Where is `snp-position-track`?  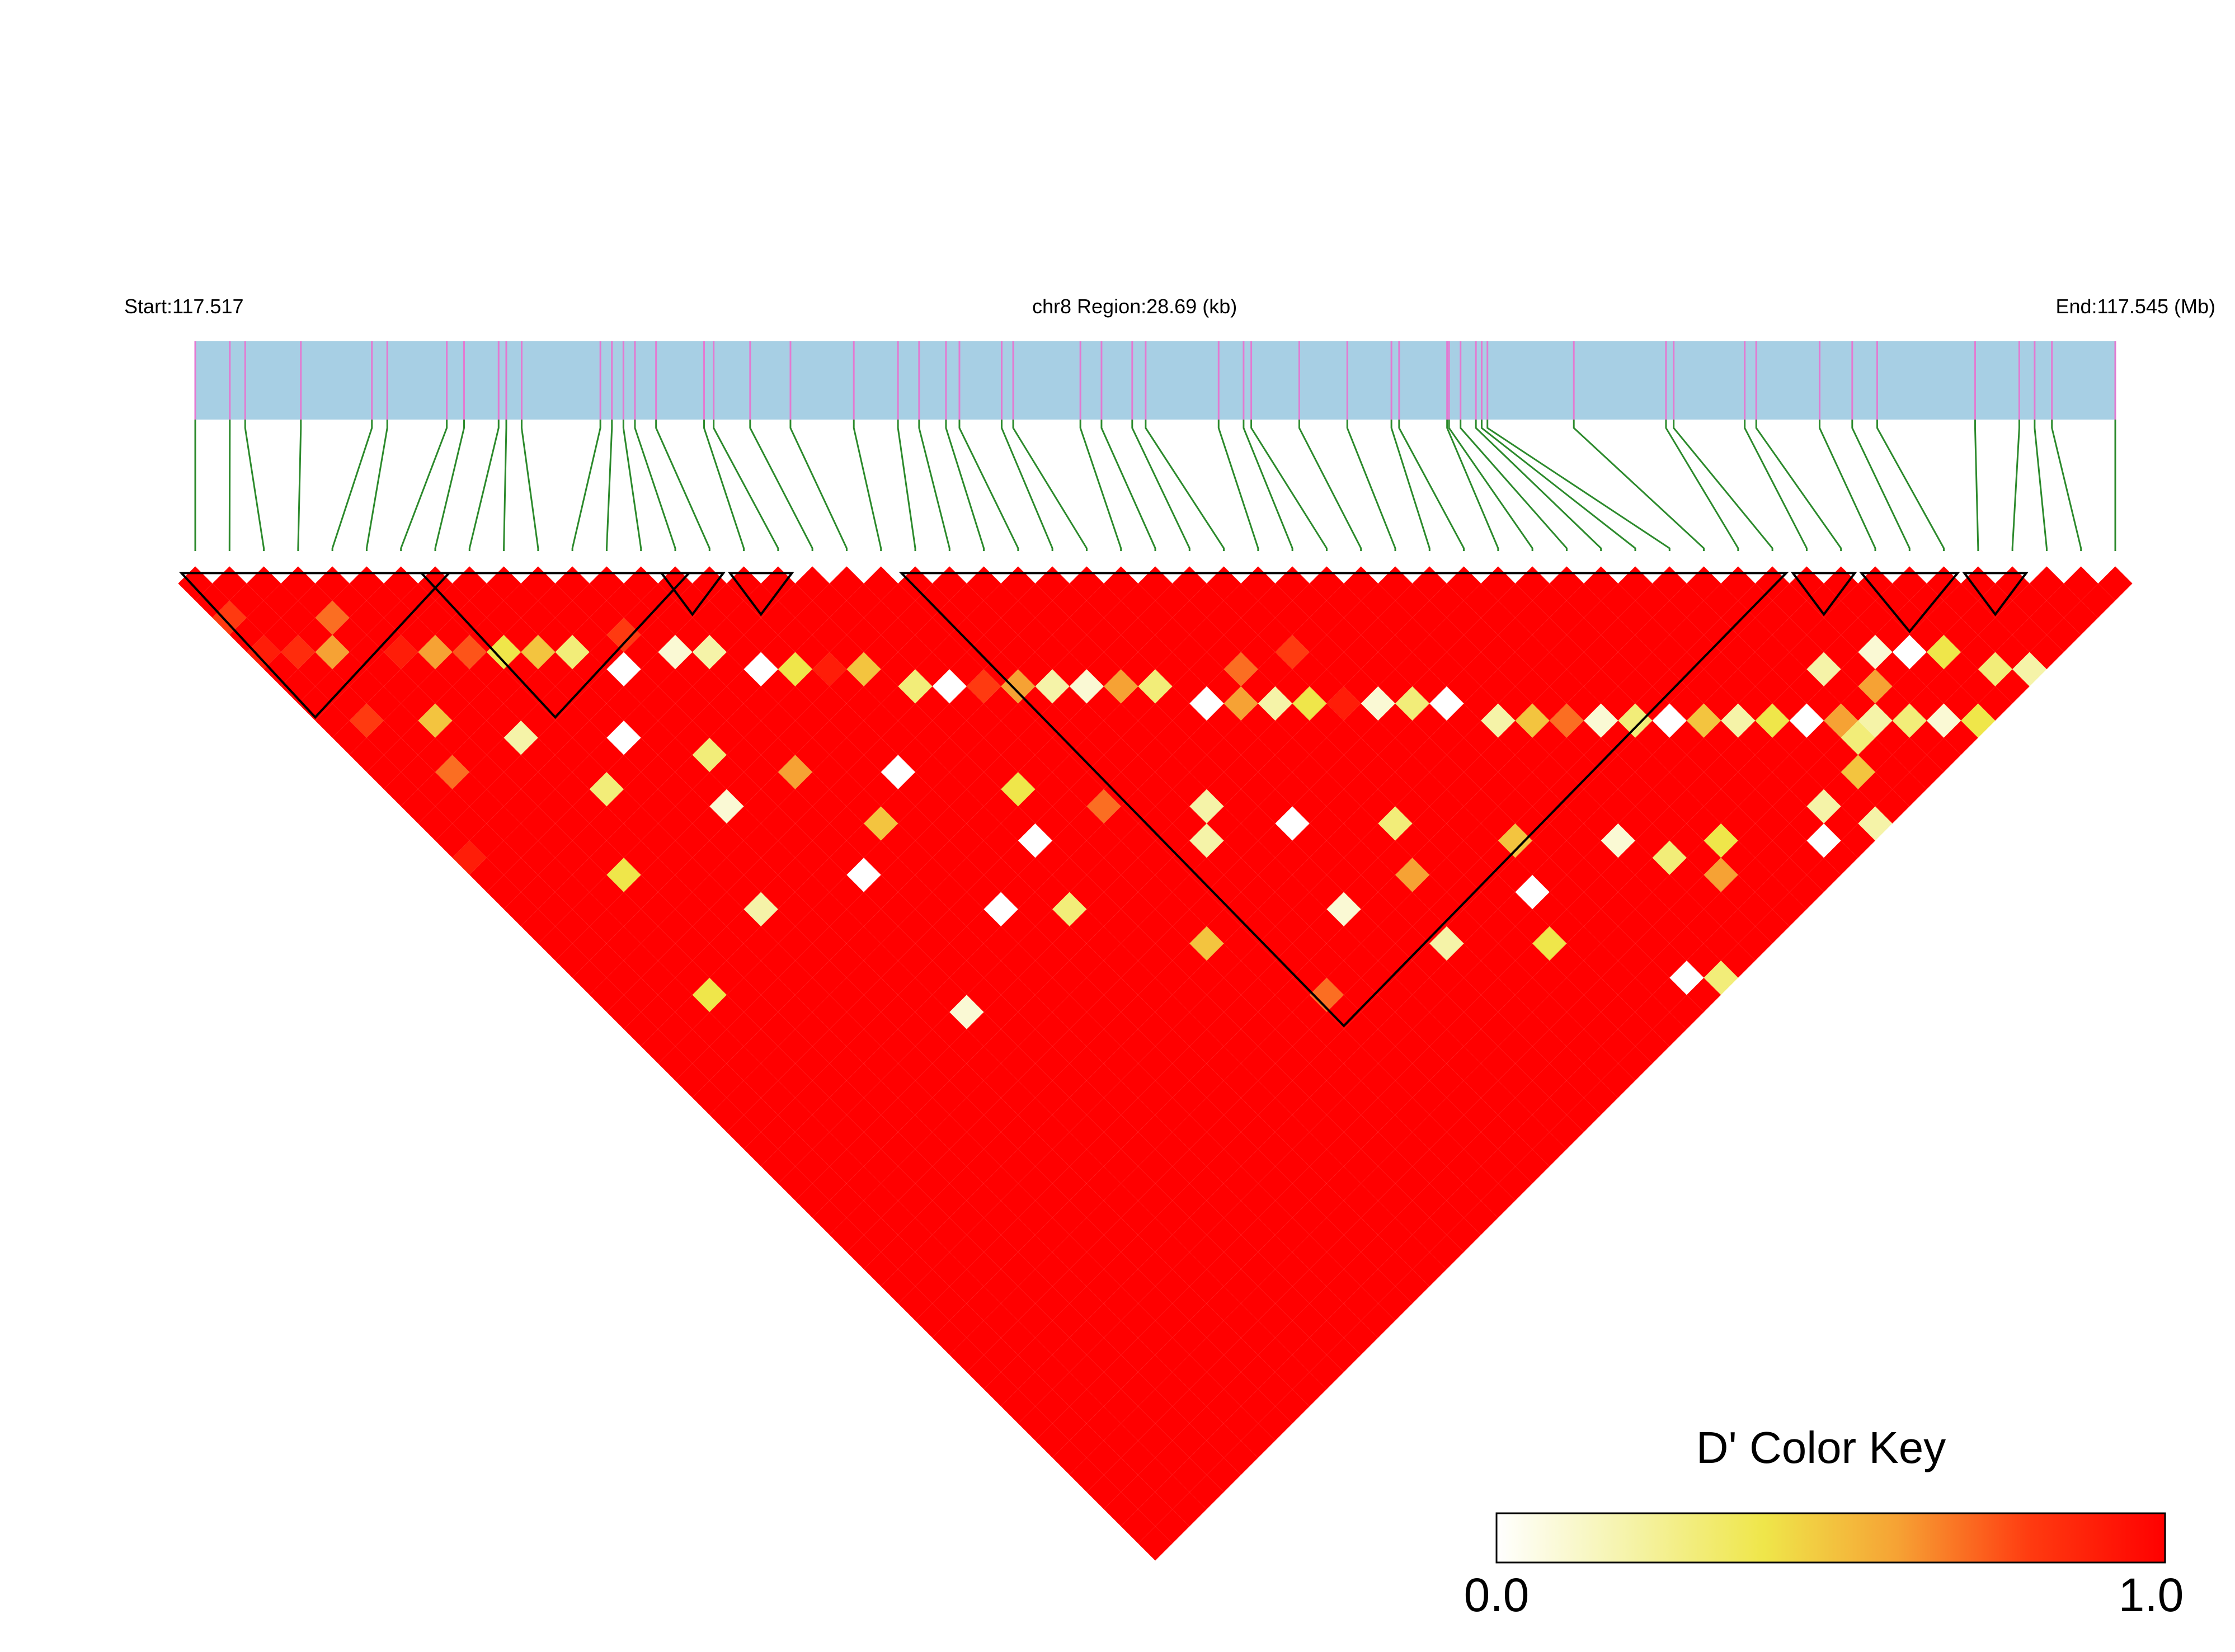
snp-position-track is located at coordinates (1155, 381).